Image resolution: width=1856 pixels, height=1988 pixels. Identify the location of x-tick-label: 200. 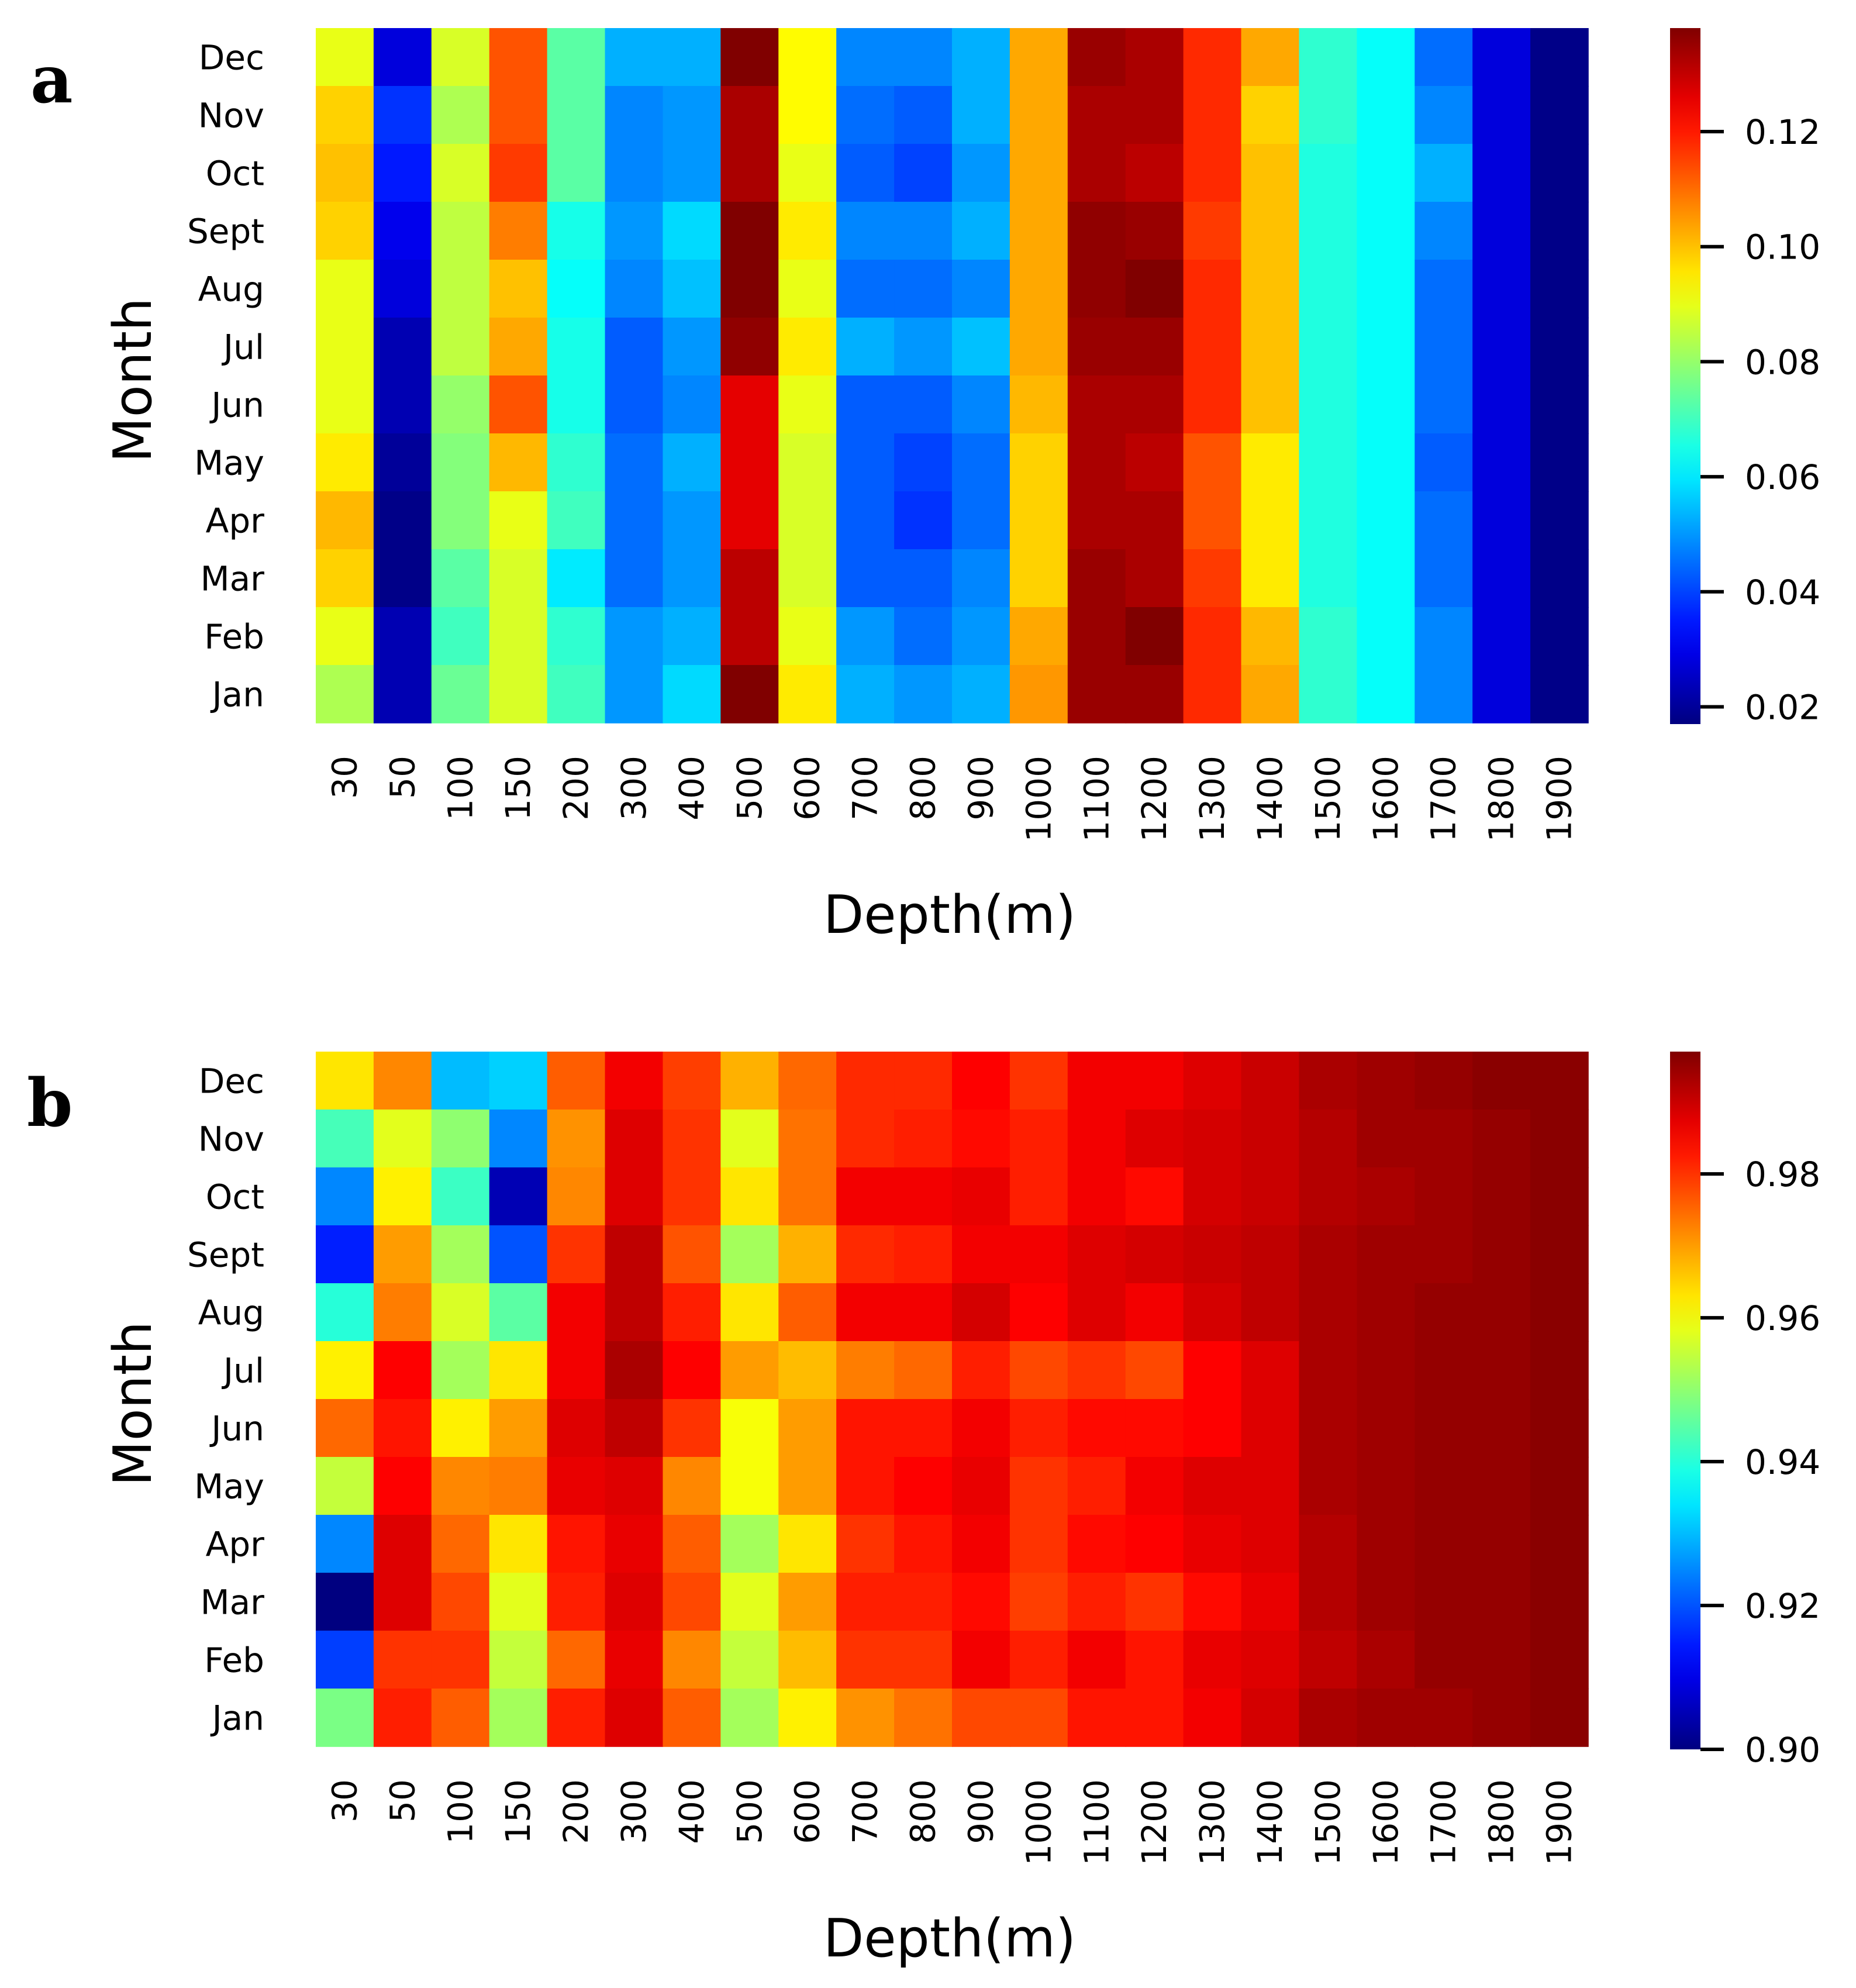
(576, 788).